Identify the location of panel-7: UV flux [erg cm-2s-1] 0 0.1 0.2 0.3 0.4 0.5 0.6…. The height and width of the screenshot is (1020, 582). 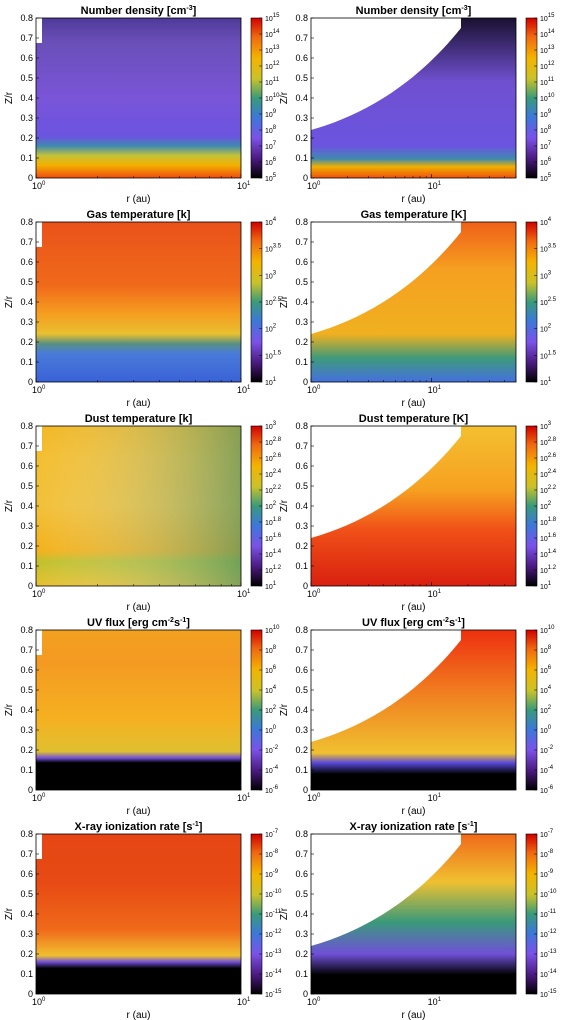
(142, 717).